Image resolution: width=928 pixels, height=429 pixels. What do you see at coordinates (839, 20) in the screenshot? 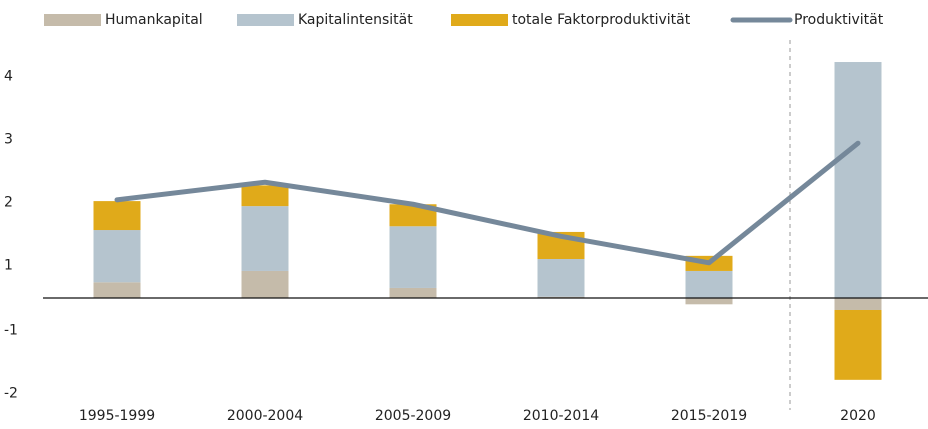
I see `legend-label: Produktivität` at bounding box center [839, 20].